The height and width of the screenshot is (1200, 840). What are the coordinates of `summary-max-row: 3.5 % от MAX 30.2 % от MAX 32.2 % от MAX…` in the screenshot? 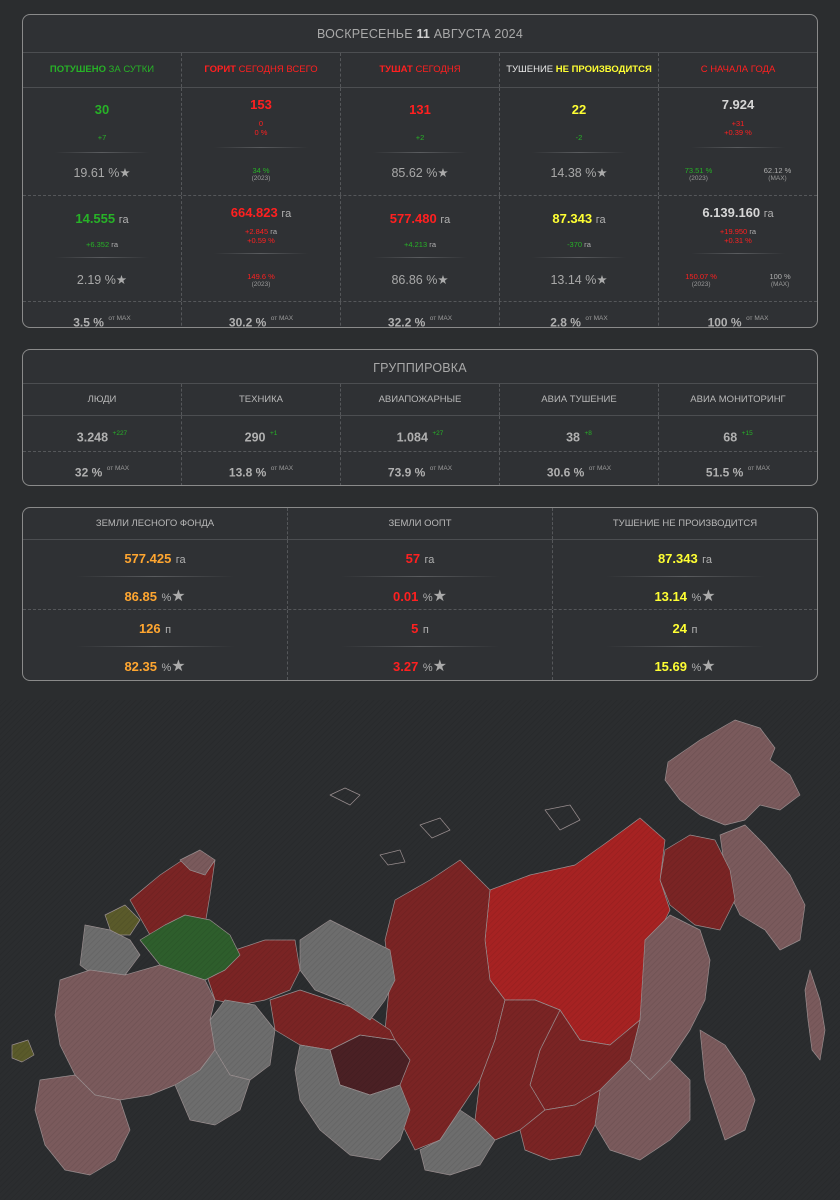 It's located at (420, 315).